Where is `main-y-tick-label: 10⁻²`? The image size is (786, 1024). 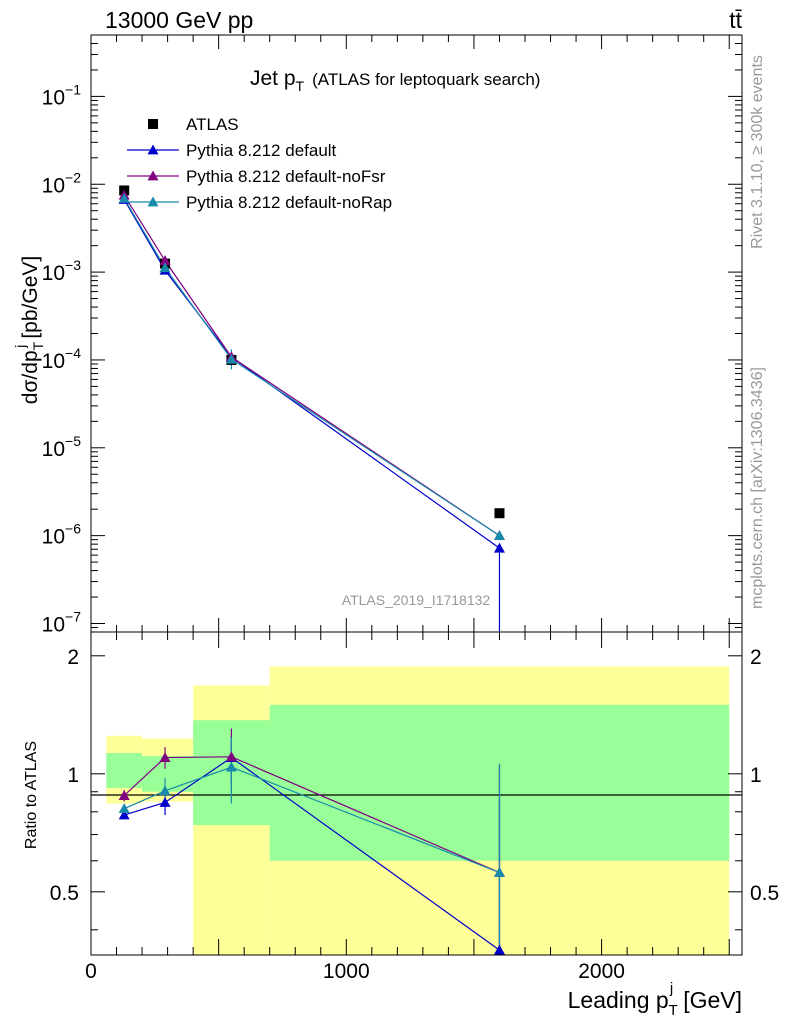 main-y-tick-label: 10⁻² is located at coordinates (62, 183).